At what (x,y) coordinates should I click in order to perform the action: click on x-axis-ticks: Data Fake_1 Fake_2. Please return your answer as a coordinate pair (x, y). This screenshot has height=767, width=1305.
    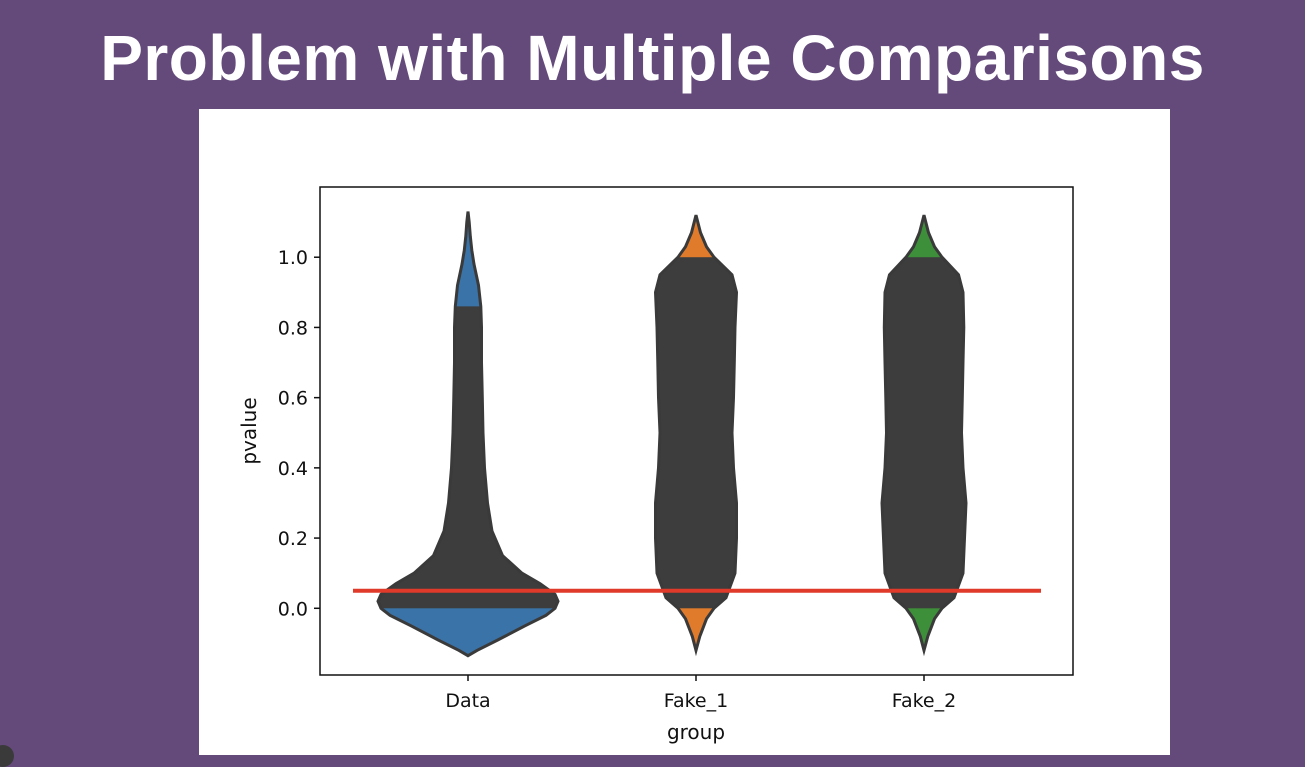
    Looking at the image, I should click on (700, 693).